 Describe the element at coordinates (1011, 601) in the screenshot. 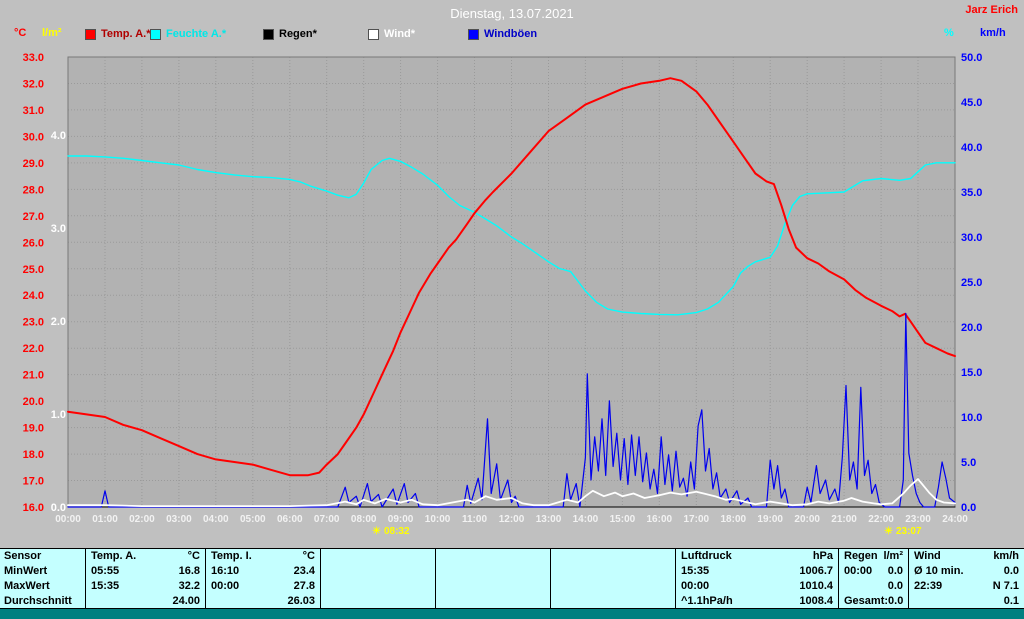

I see `cell-value: 0.1` at that location.